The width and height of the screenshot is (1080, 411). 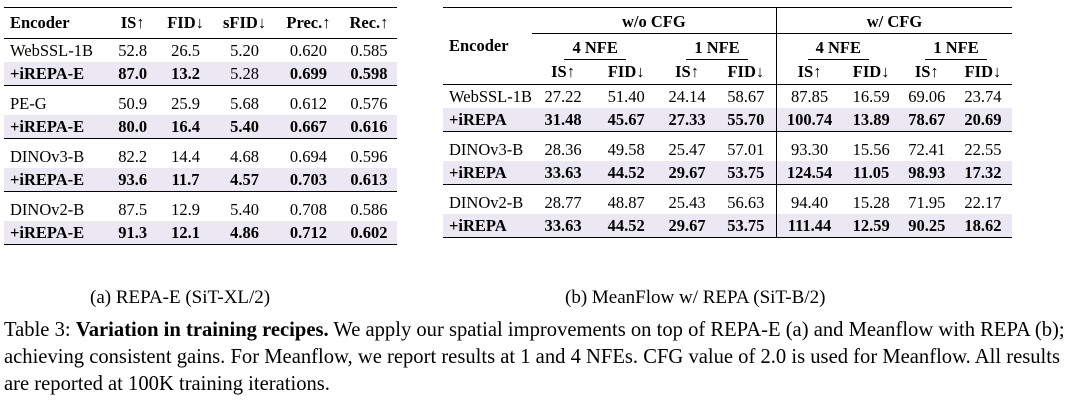 I want to click on header-nfe-label: 4 NFE, so click(x=595, y=49).